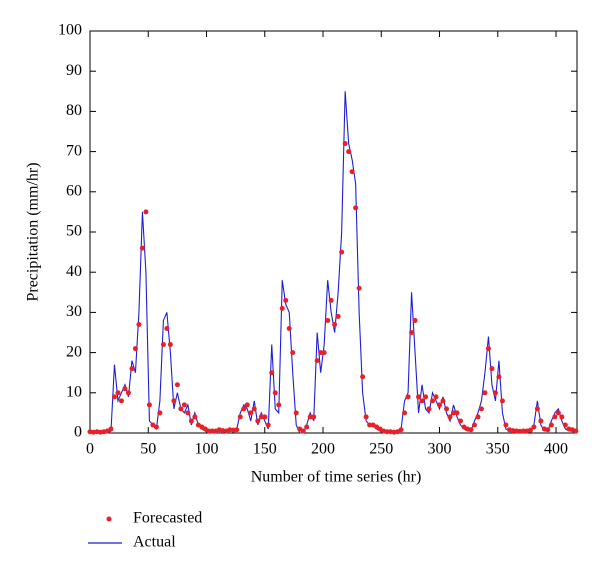  I want to click on y-tick-label: 60, so click(74, 190).